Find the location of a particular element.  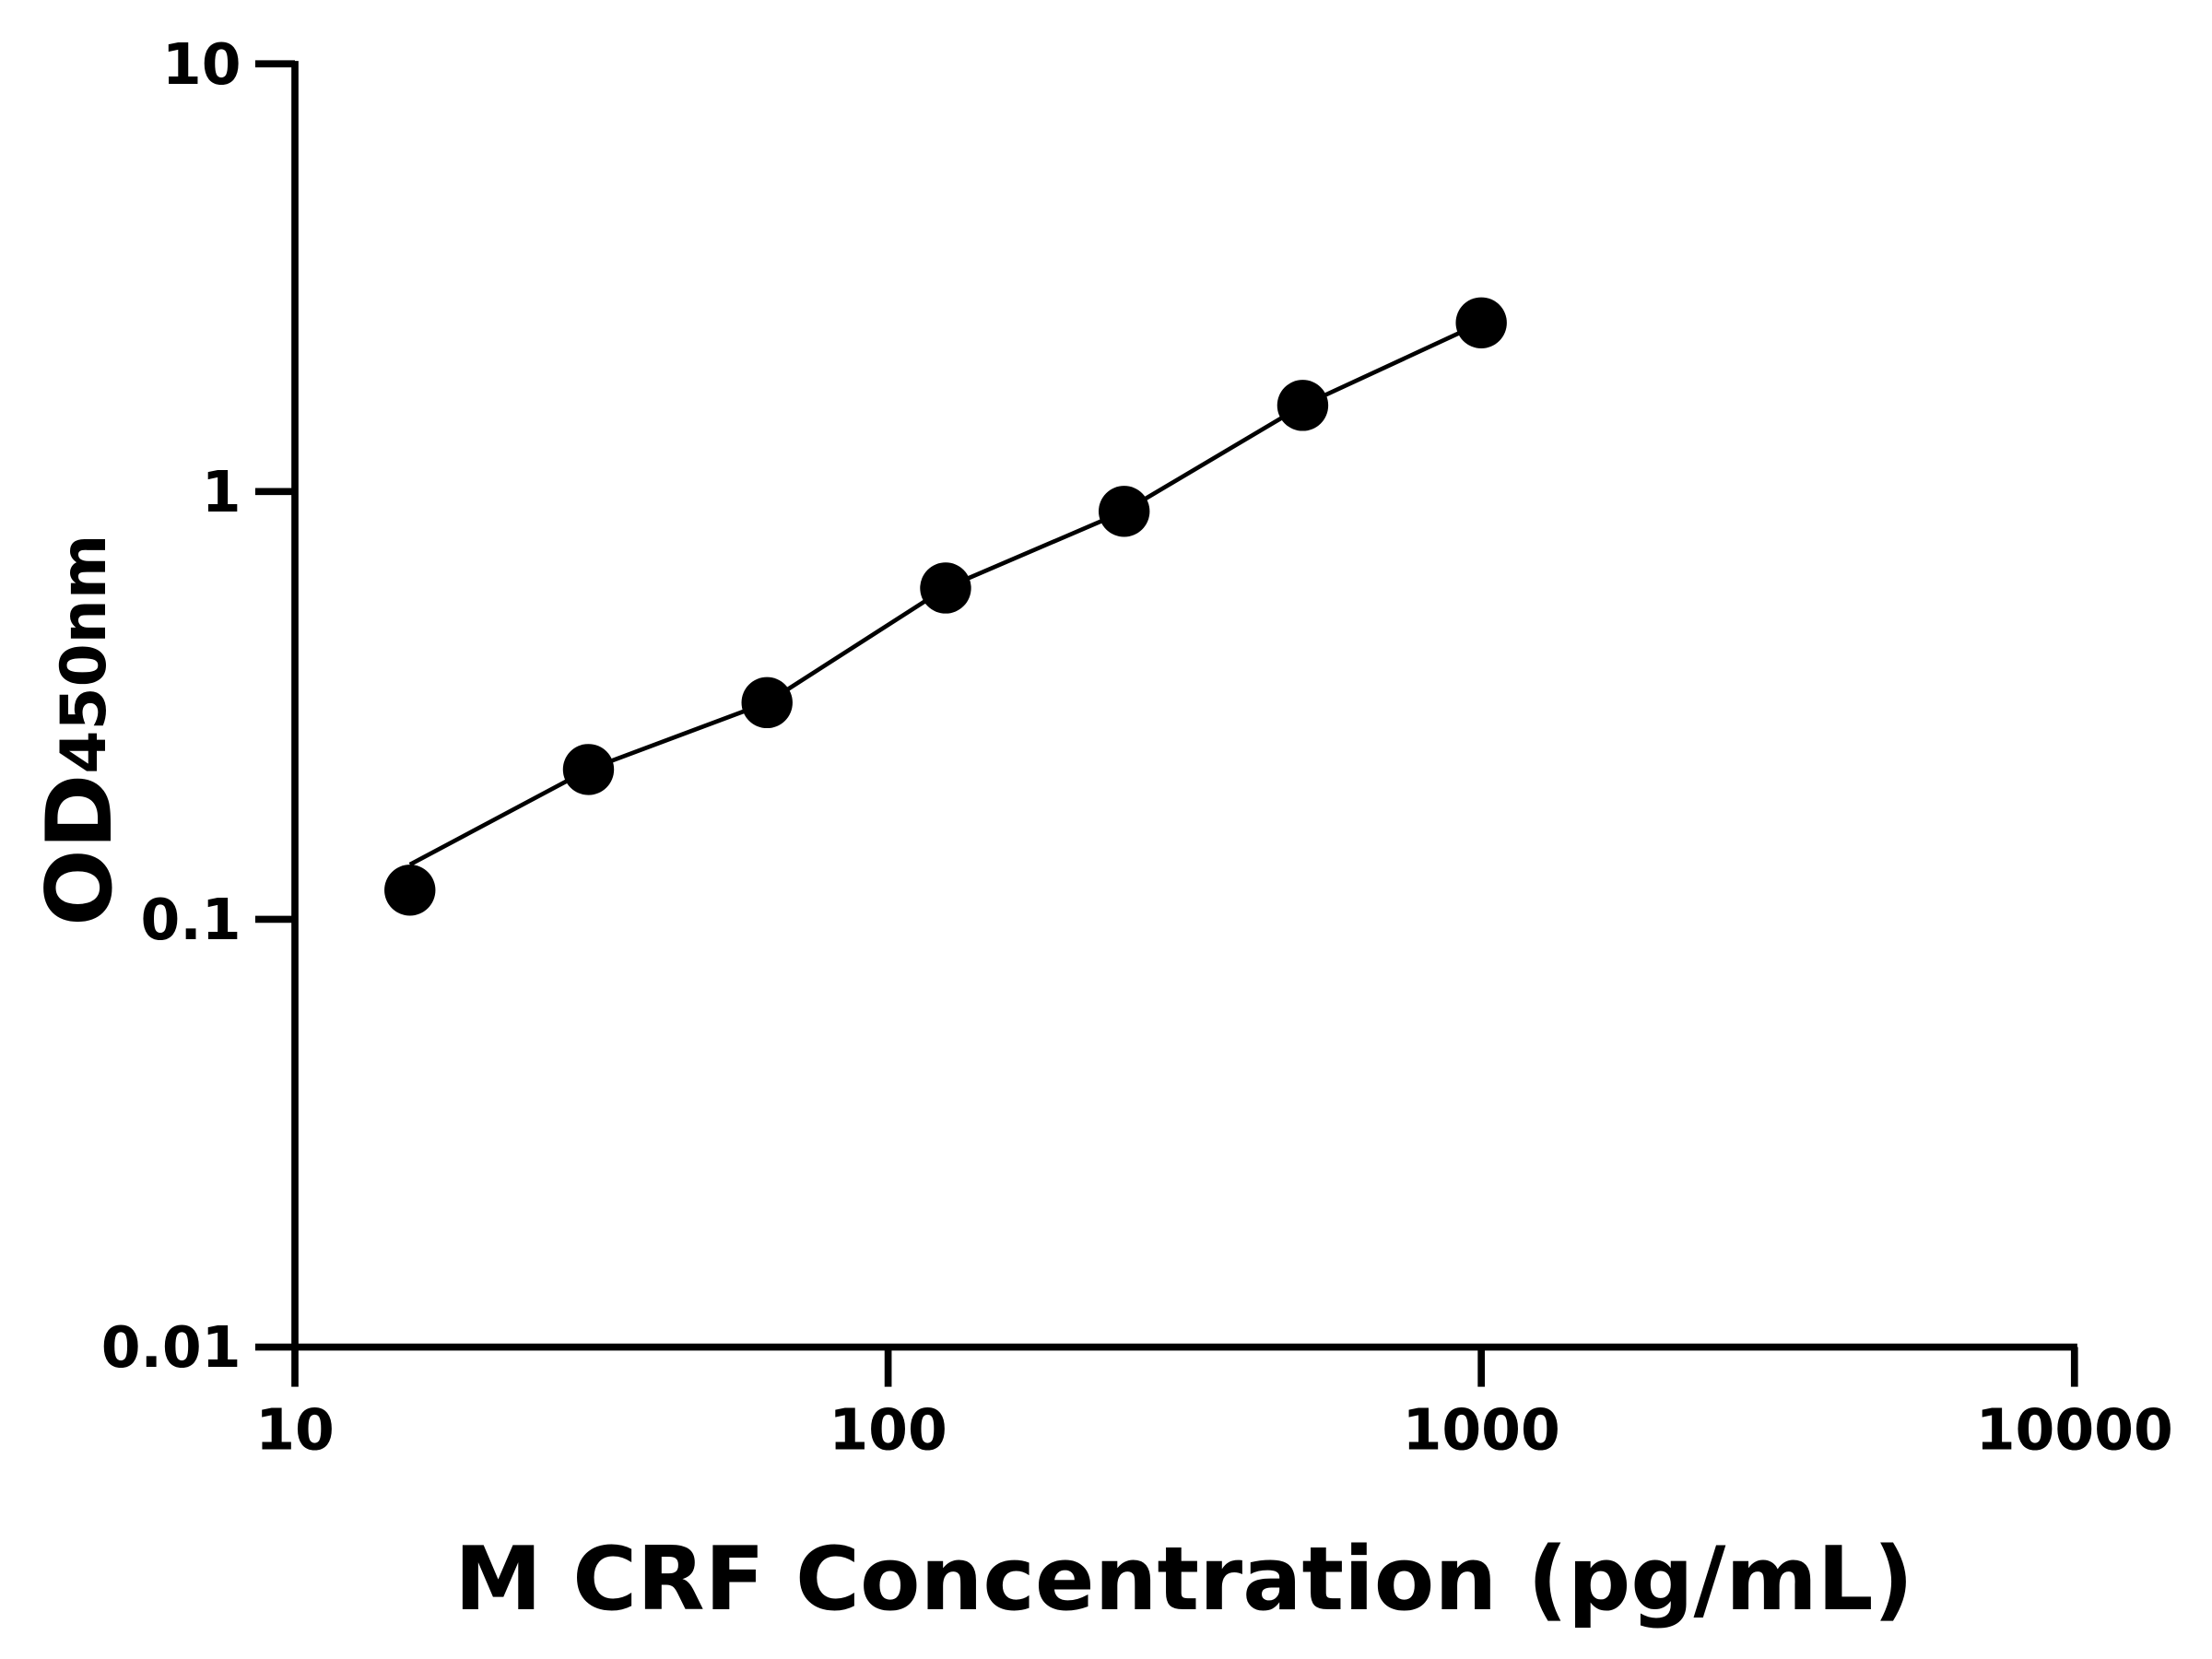

y-axis-label-sub: 450nm is located at coordinates (83, 654).